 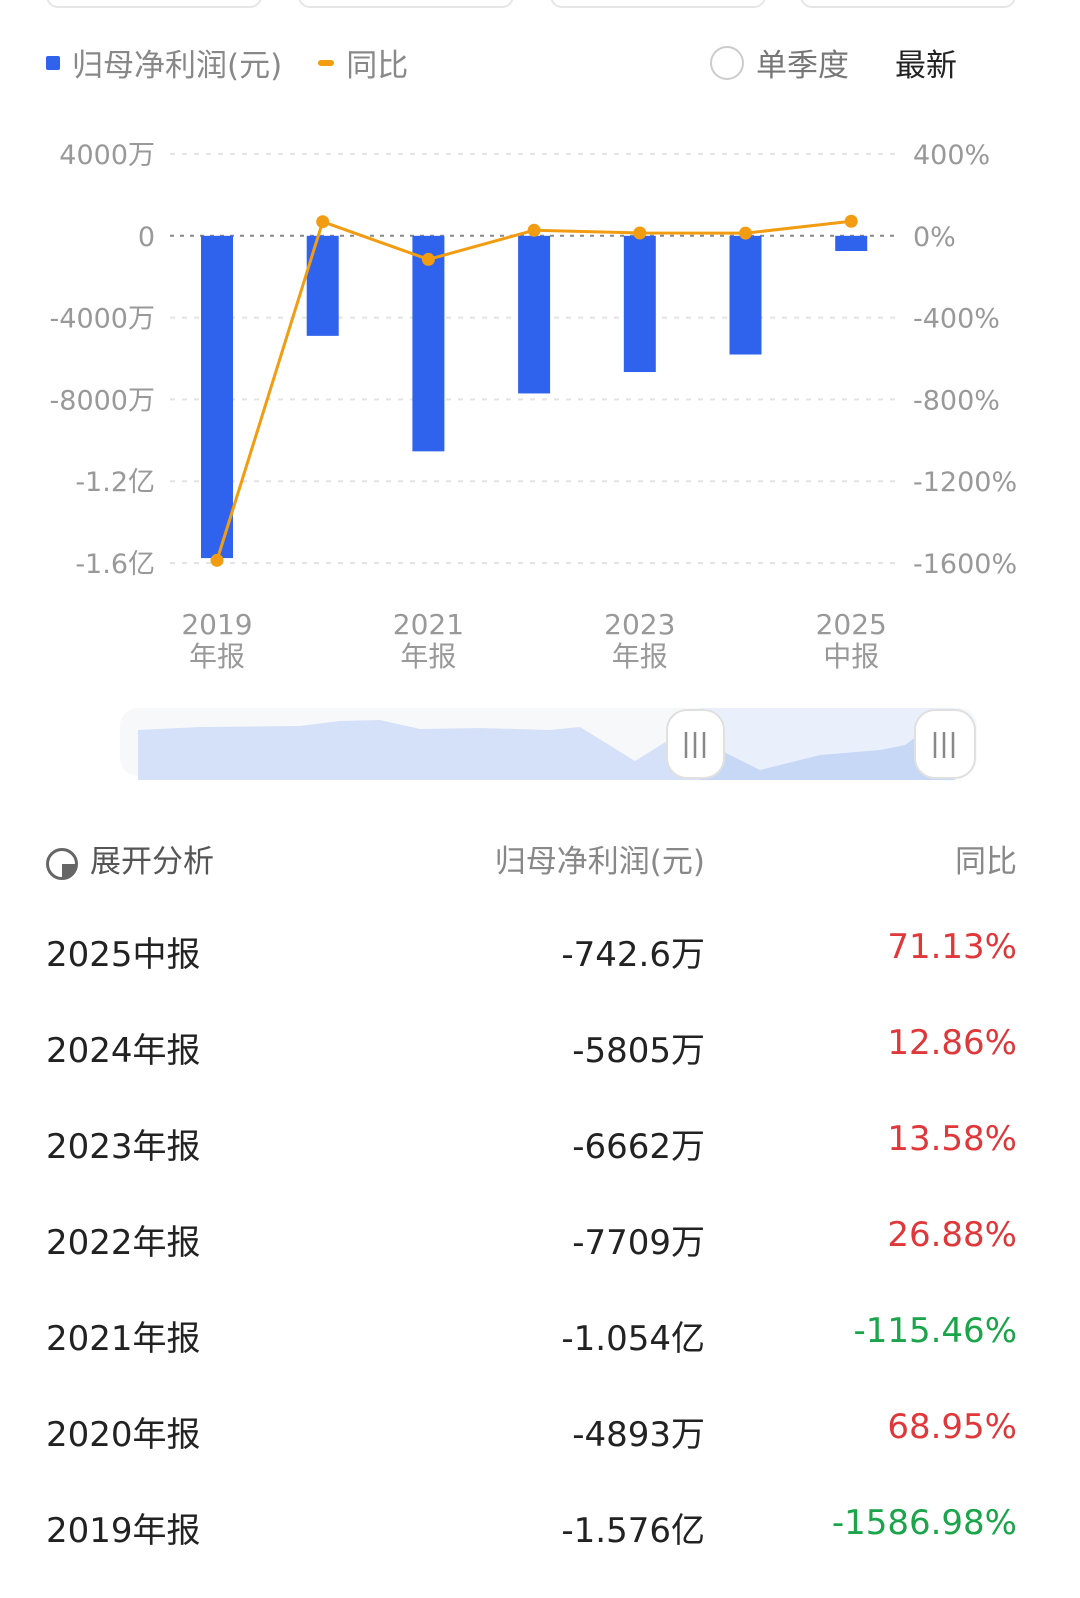 I want to click on table-row: 2024年报 -5805万 12.86%, so click(x=540, y=1048).